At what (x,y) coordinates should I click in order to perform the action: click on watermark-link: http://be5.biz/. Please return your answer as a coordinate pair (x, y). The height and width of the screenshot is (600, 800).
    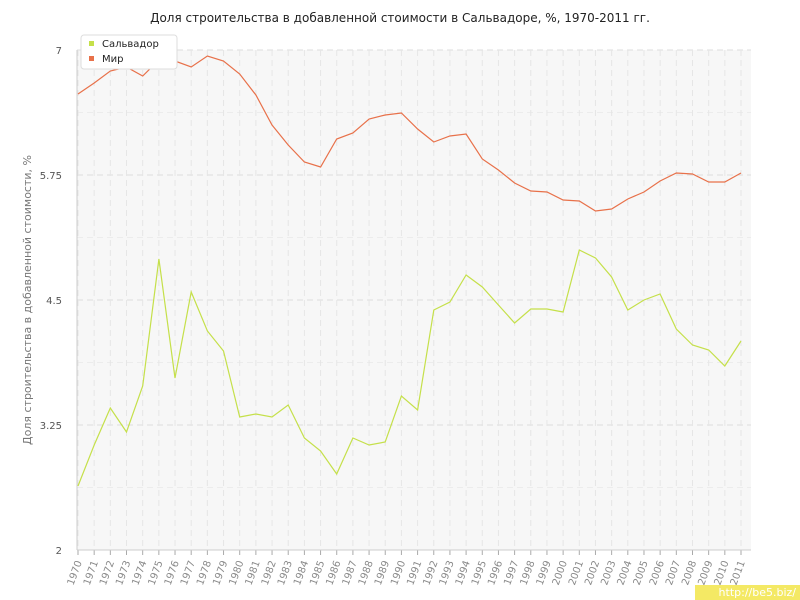
    Looking at the image, I should click on (747, 592).